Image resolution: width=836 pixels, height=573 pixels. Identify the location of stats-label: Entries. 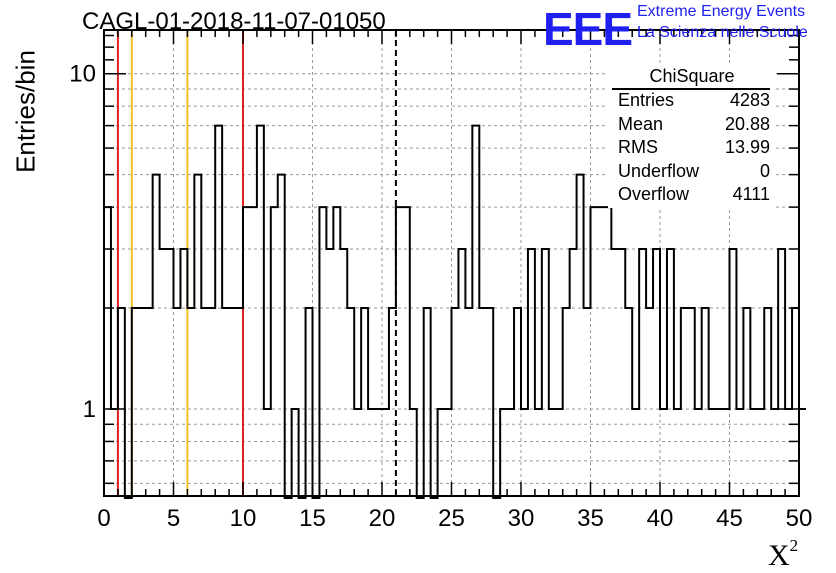
(646, 100).